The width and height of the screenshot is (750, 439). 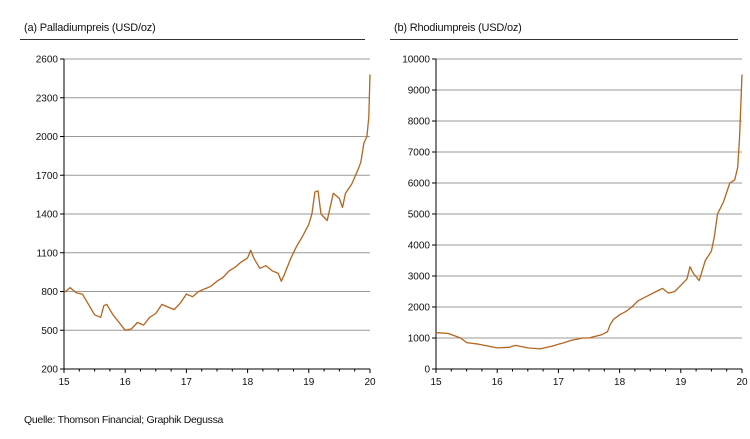 What do you see at coordinates (90, 28) in the screenshot?
I see `chart-title: (a) Palladiumpreis (USD/oz)` at bounding box center [90, 28].